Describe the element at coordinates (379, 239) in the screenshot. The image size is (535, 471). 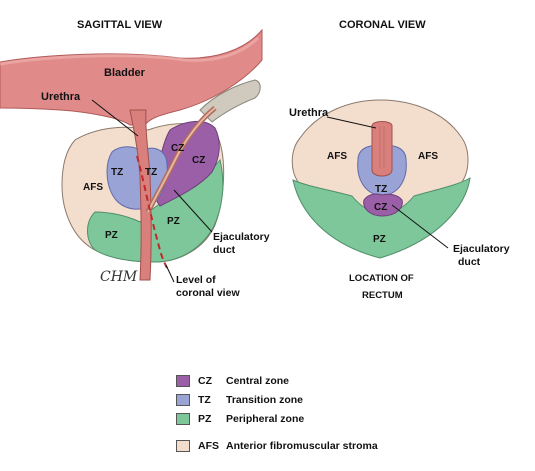
I see `coronal-pz-label: PZ` at that location.